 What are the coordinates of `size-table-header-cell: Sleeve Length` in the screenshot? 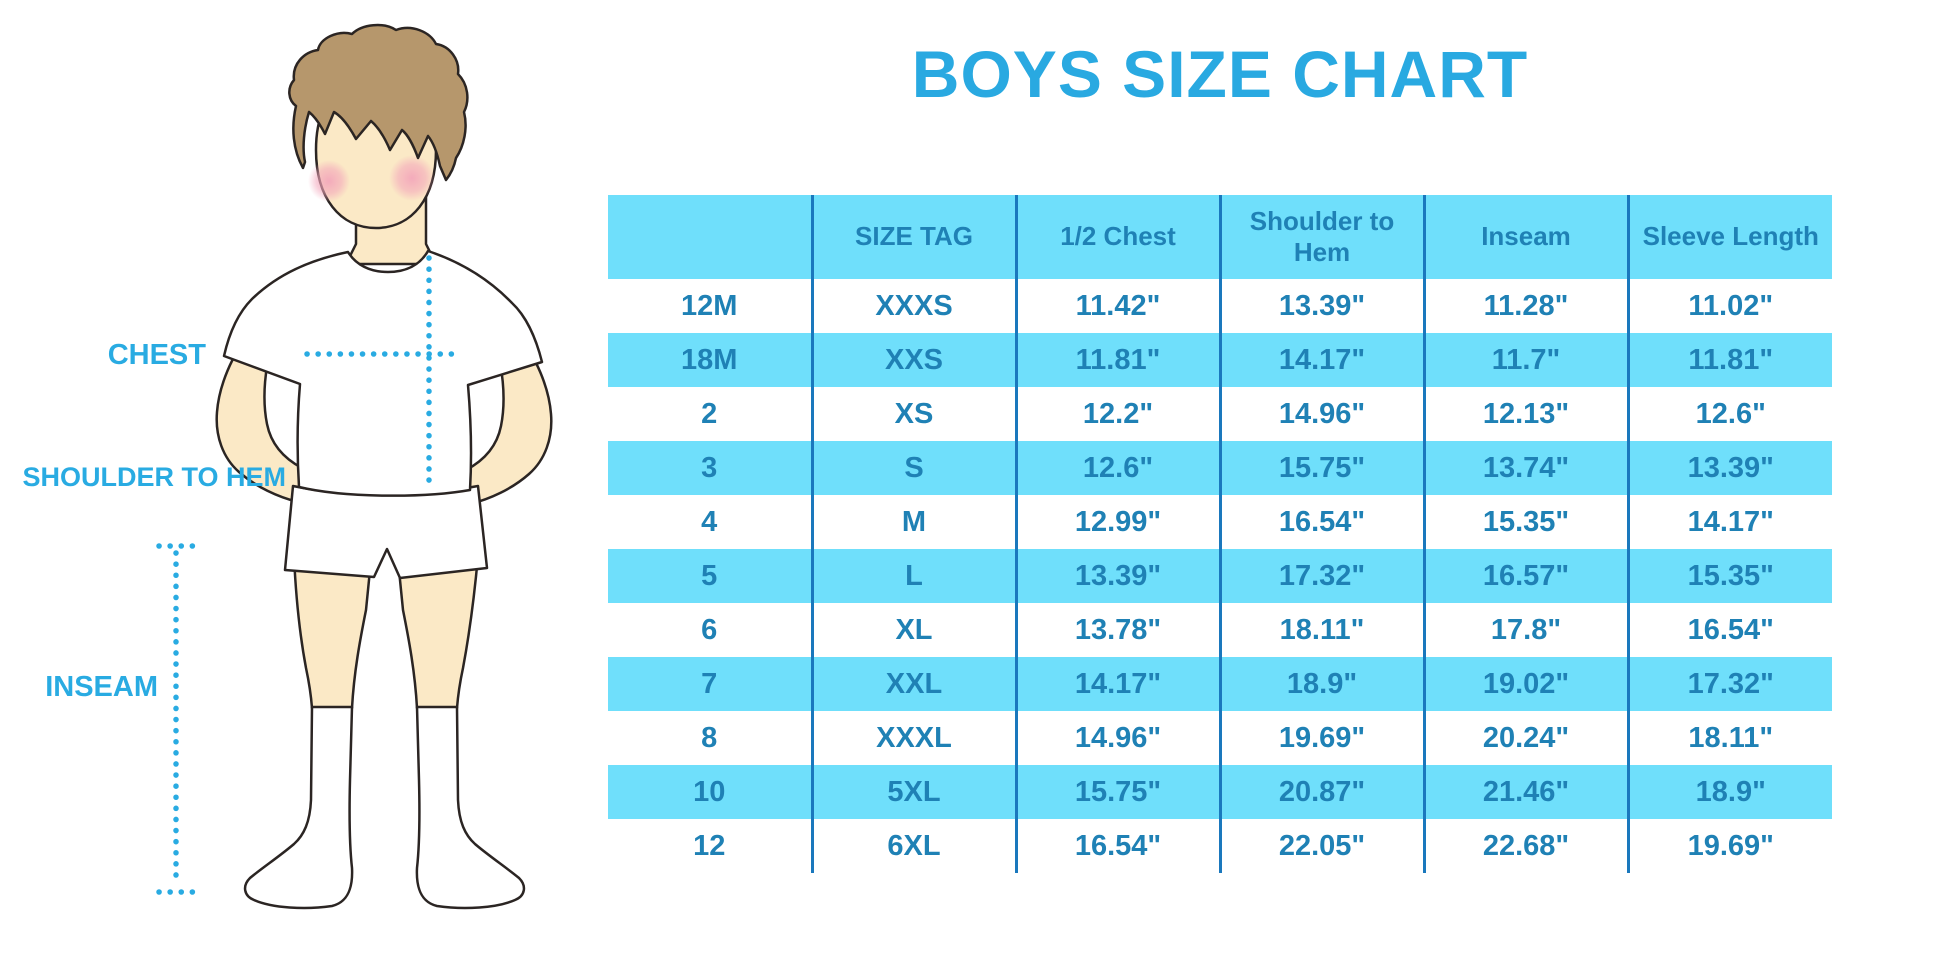 It's located at (1729, 237).